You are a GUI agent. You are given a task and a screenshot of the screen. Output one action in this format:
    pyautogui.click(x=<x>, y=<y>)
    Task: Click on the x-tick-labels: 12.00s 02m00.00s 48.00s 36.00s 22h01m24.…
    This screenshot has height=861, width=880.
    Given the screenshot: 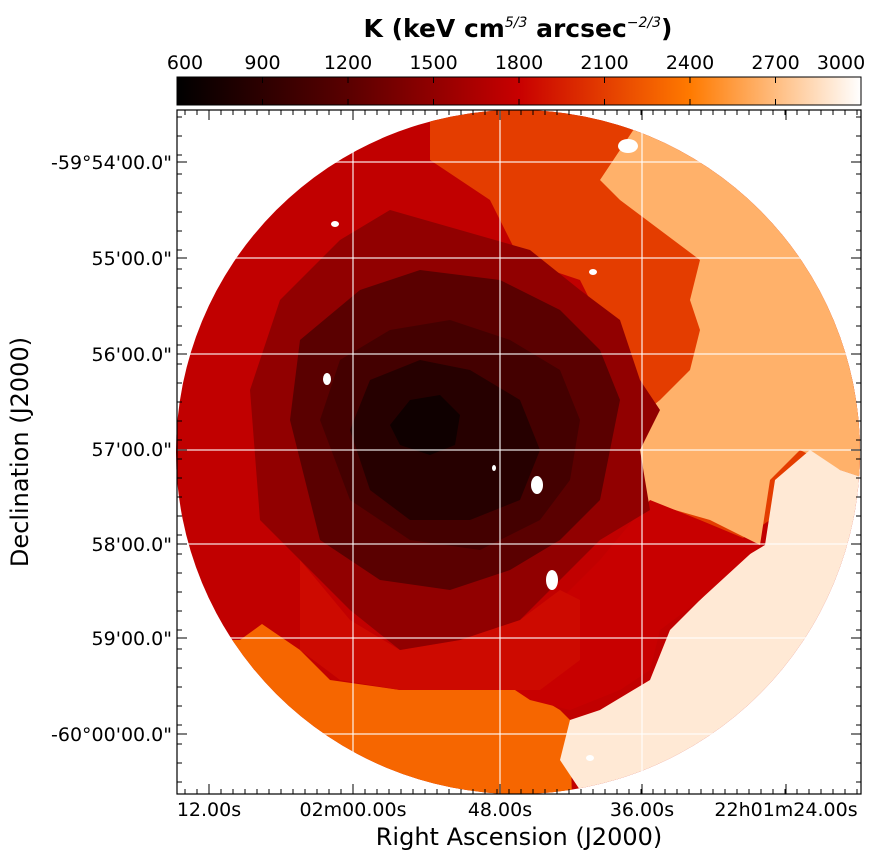 What is the action you would take?
    pyautogui.click(x=517, y=810)
    